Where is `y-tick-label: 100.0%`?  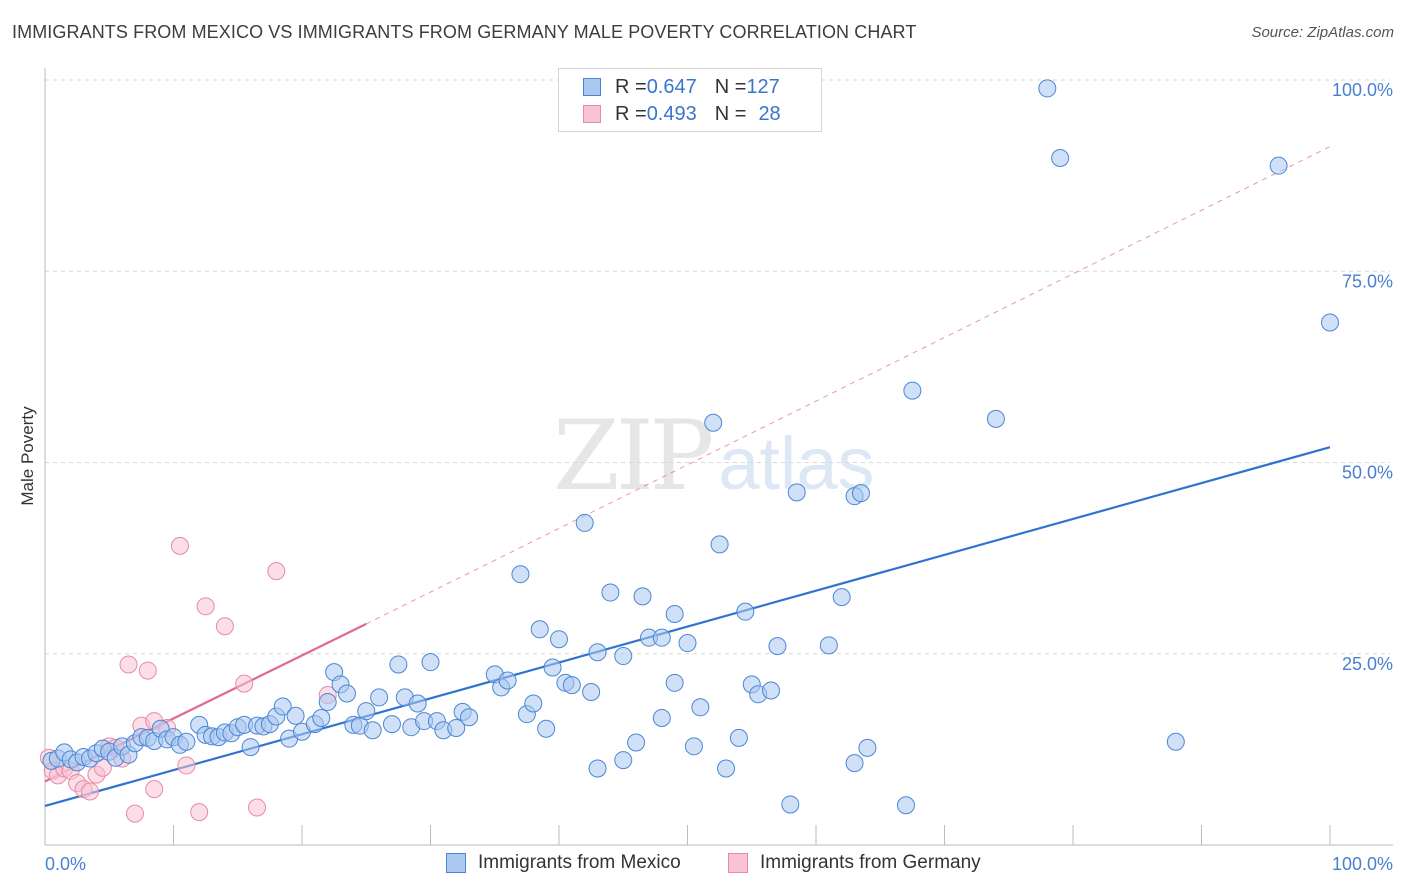
y-tick-label: 100.0% is located at coordinates (1362, 90).